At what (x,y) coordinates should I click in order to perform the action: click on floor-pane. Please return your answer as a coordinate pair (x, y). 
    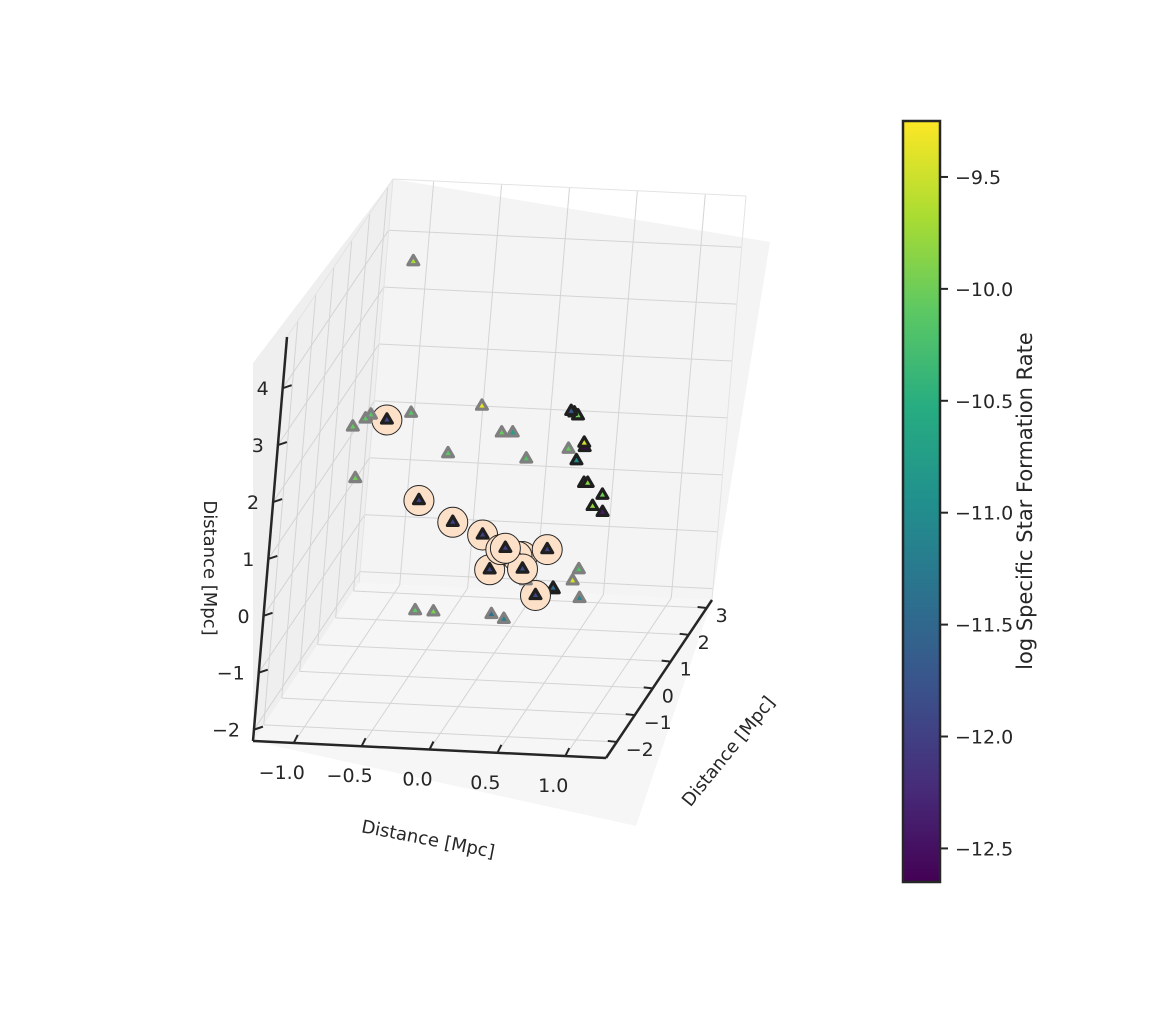
    Looking at the image, I should click on (482, 704).